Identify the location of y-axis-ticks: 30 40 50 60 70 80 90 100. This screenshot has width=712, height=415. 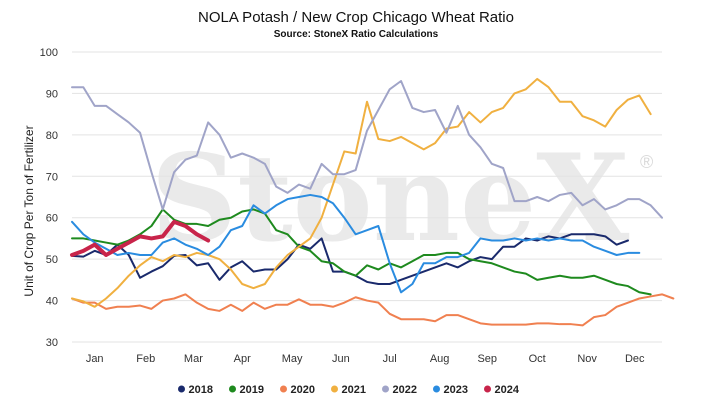
(49, 198).